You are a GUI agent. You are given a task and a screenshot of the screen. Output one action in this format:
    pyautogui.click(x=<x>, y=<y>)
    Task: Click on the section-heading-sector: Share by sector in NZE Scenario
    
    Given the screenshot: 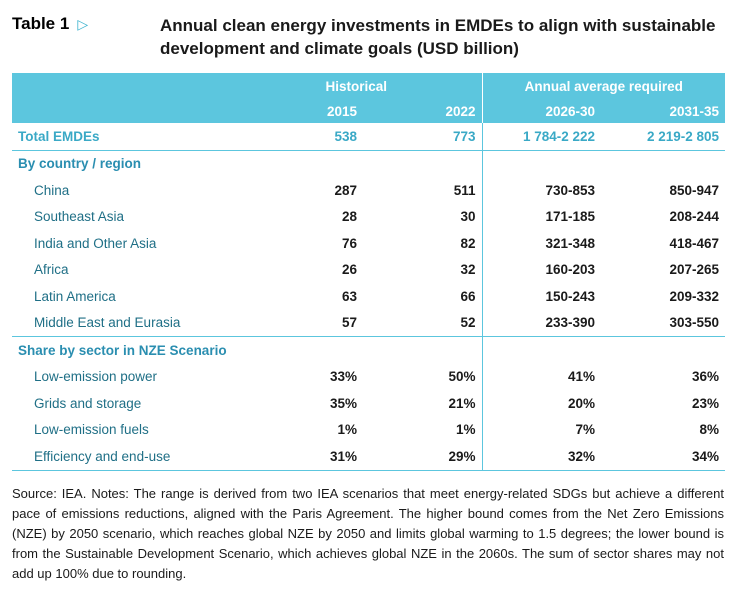 What is the action you would take?
    pyautogui.click(x=368, y=350)
    